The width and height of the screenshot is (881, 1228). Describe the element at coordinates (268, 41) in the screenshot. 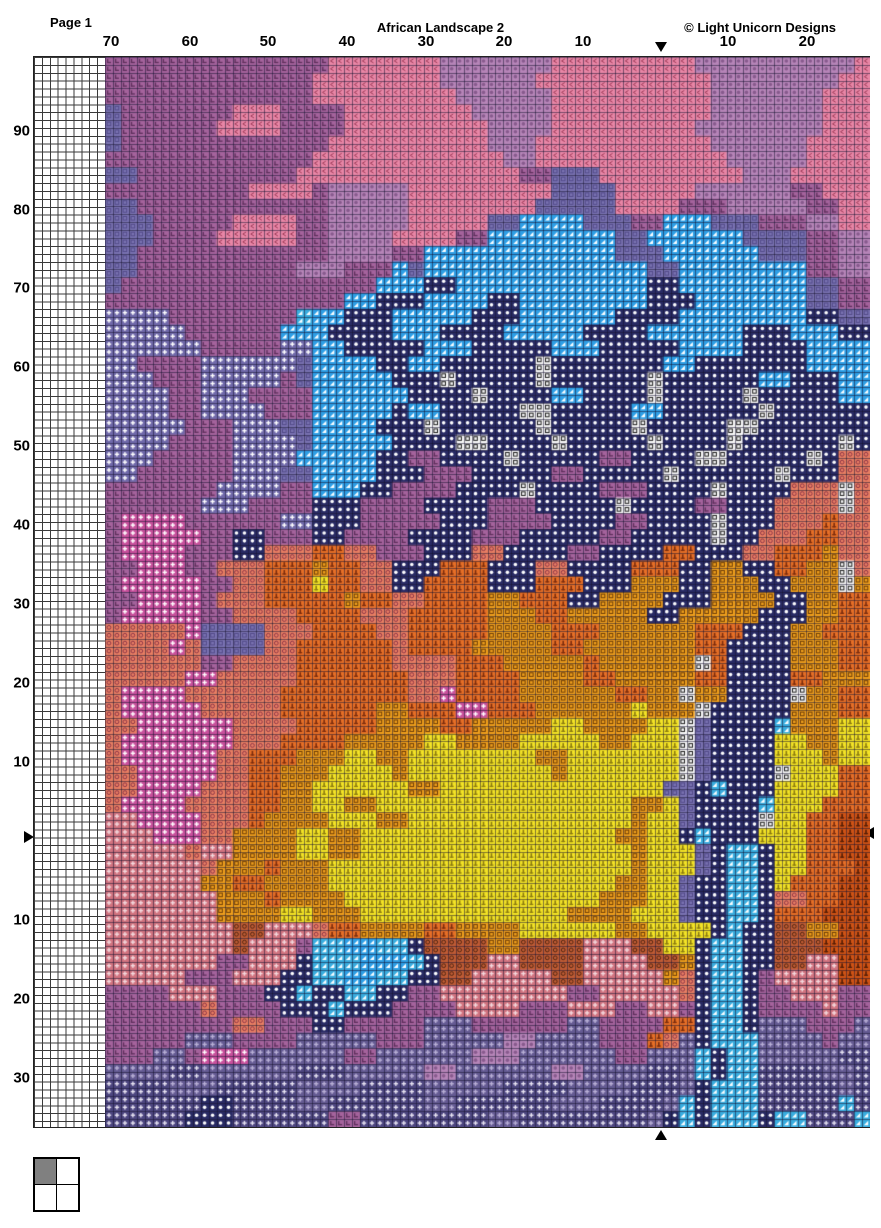

I see `column-number-label: 50` at that location.